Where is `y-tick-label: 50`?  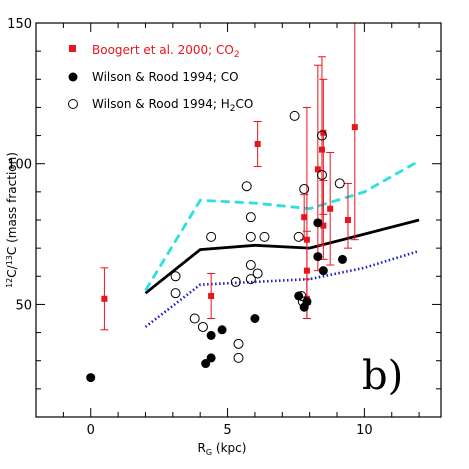
y-tick-label: 50 is located at coordinates (23, 305).